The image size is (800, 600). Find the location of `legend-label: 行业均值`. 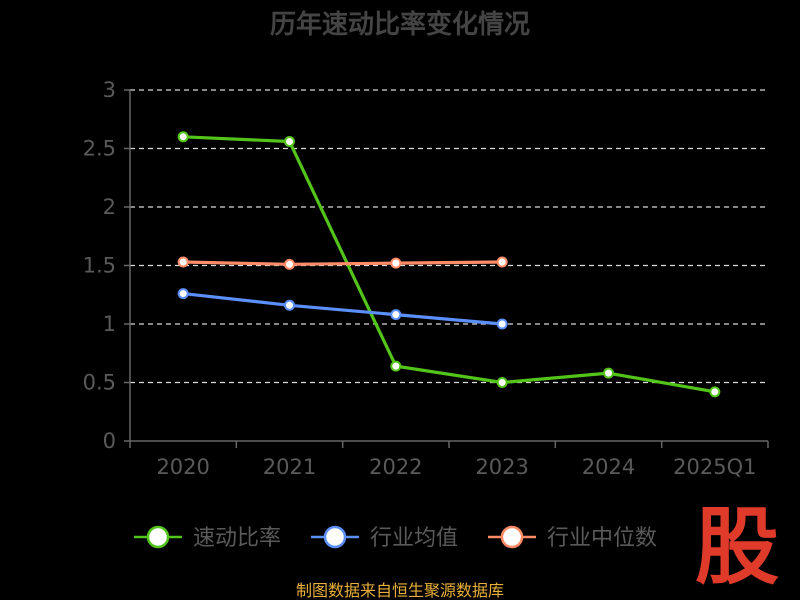

legend-label: 行业均值 is located at coordinates (414, 538).